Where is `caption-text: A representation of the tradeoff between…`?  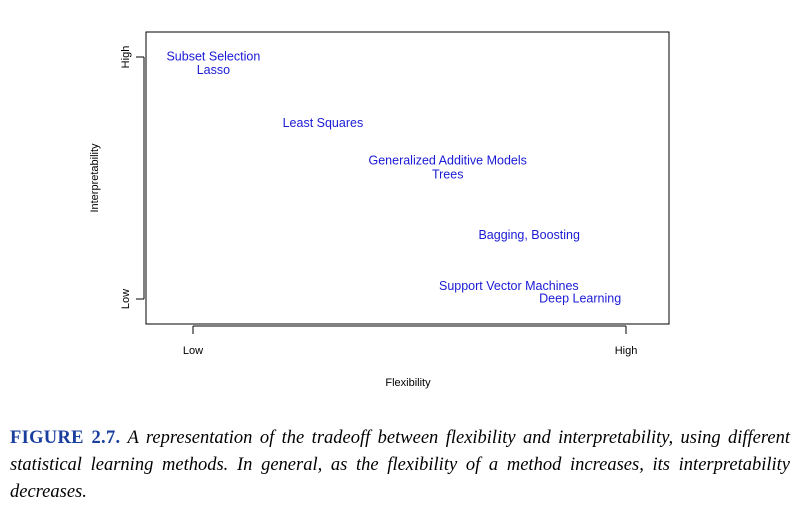
caption-text: A representation of the tradeoff between… is located at coordinates (400, 465).